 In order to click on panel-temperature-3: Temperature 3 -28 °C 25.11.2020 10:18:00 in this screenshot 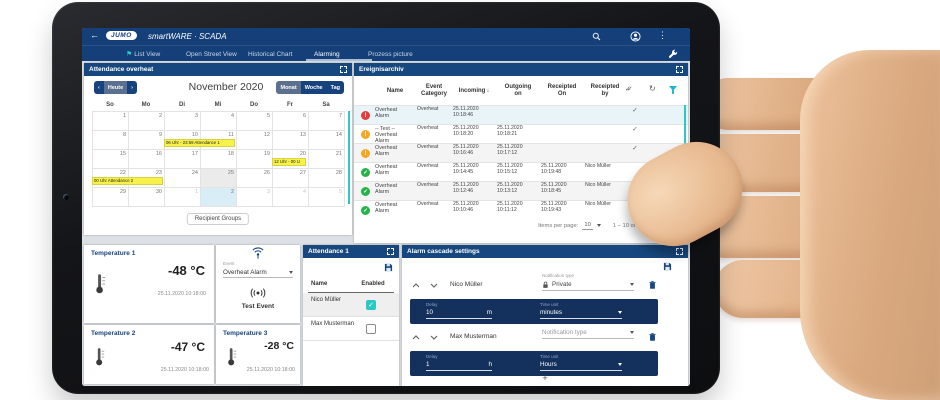, I will do `click(258, 354)`.